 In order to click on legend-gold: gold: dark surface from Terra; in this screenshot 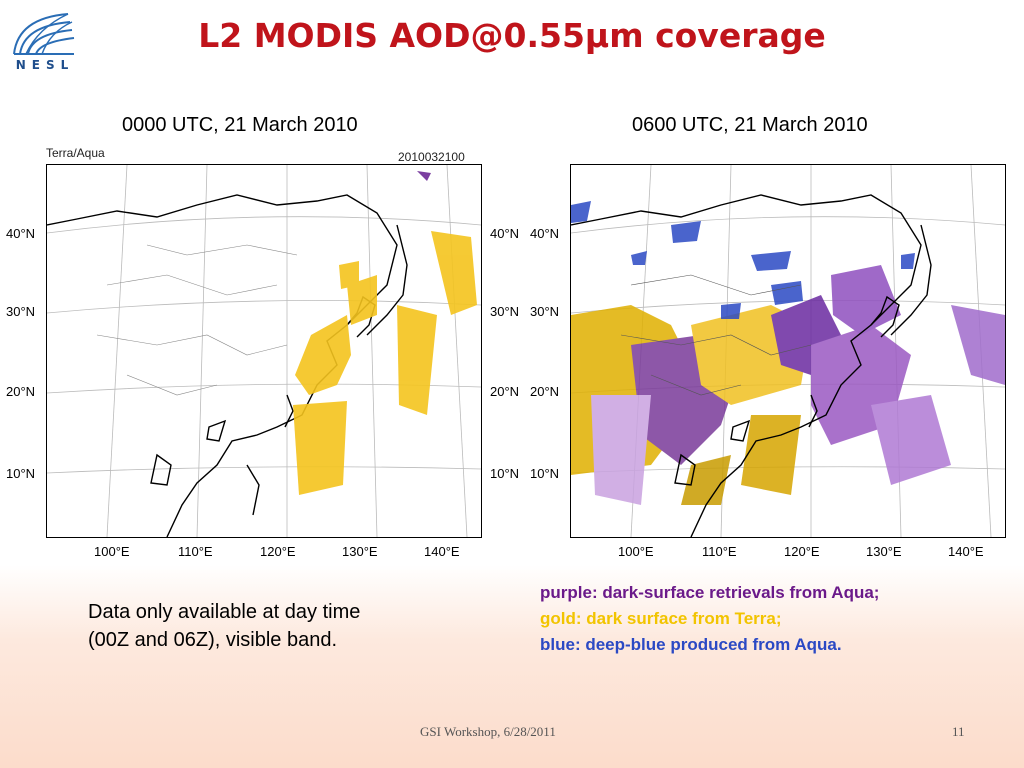, I will do `click(661, 618)`.